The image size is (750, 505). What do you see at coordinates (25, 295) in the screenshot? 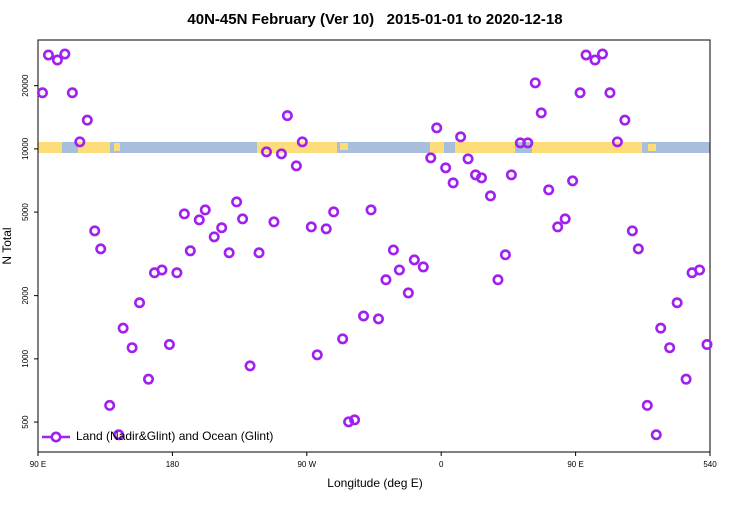
I see `y-tick-label: 2000` at bounding box center [25, 295].